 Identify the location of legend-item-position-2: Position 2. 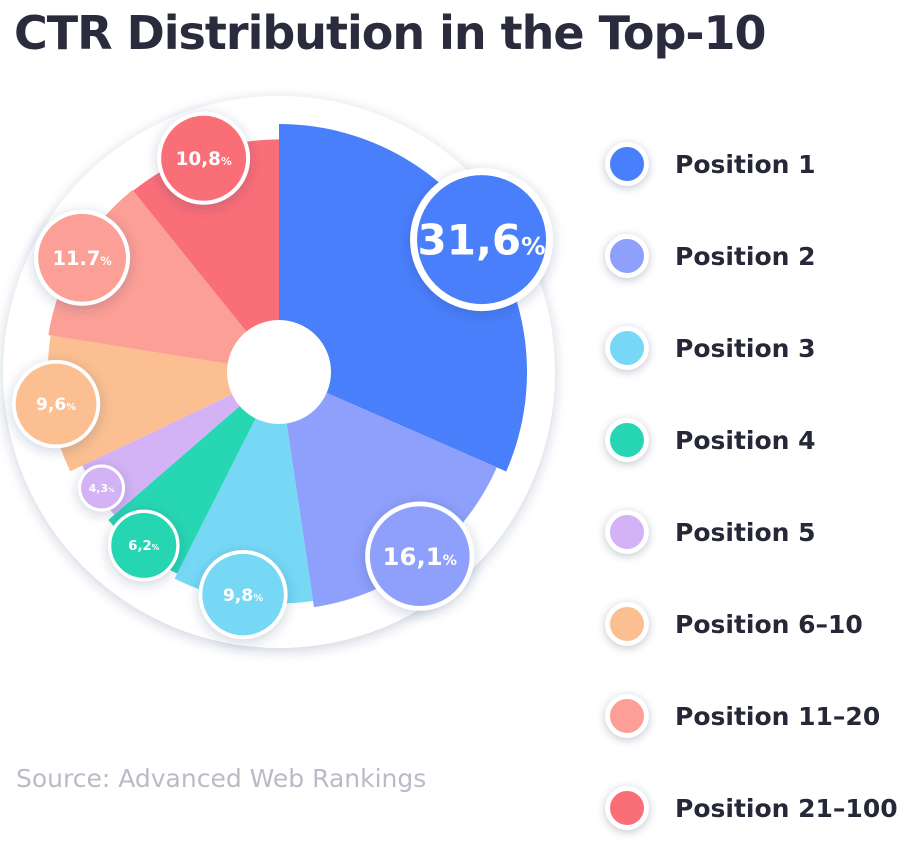
(751, 256).